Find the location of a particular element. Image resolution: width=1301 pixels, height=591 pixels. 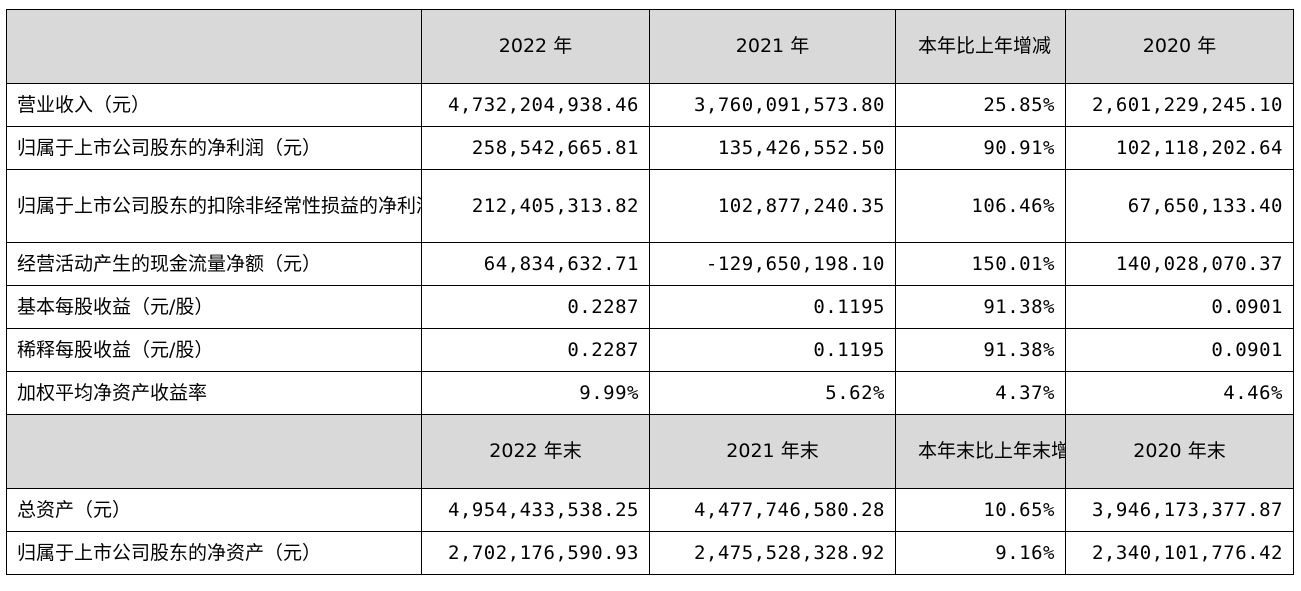

value-cell: 2,475,528,328.92 is located at coordinates (772, 553).